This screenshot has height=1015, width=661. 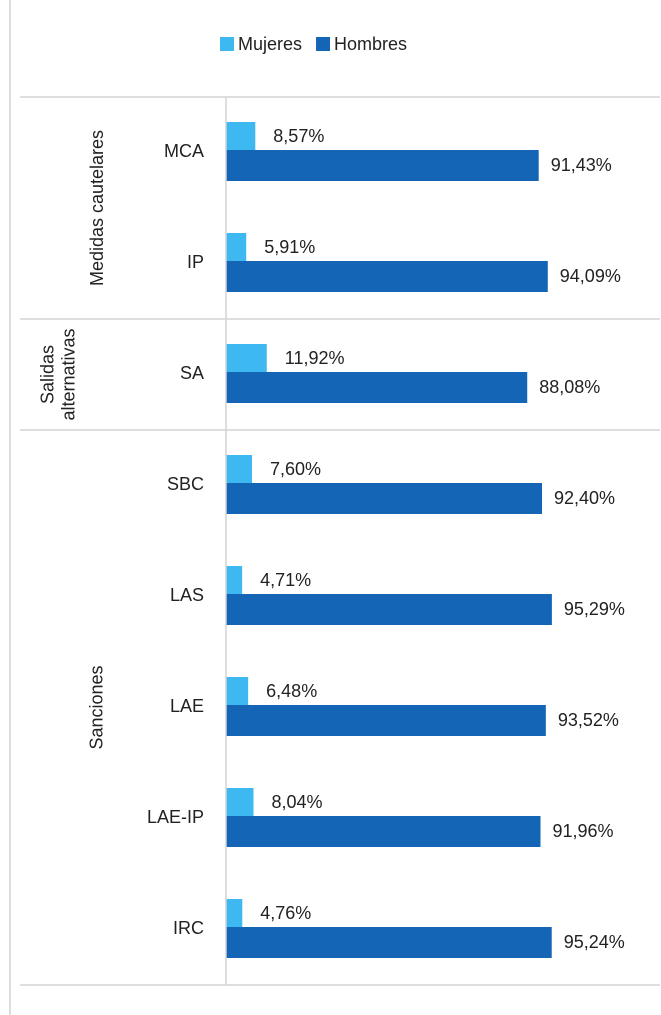 I want to click on category-label: IRC, so click(x=188, y=928).